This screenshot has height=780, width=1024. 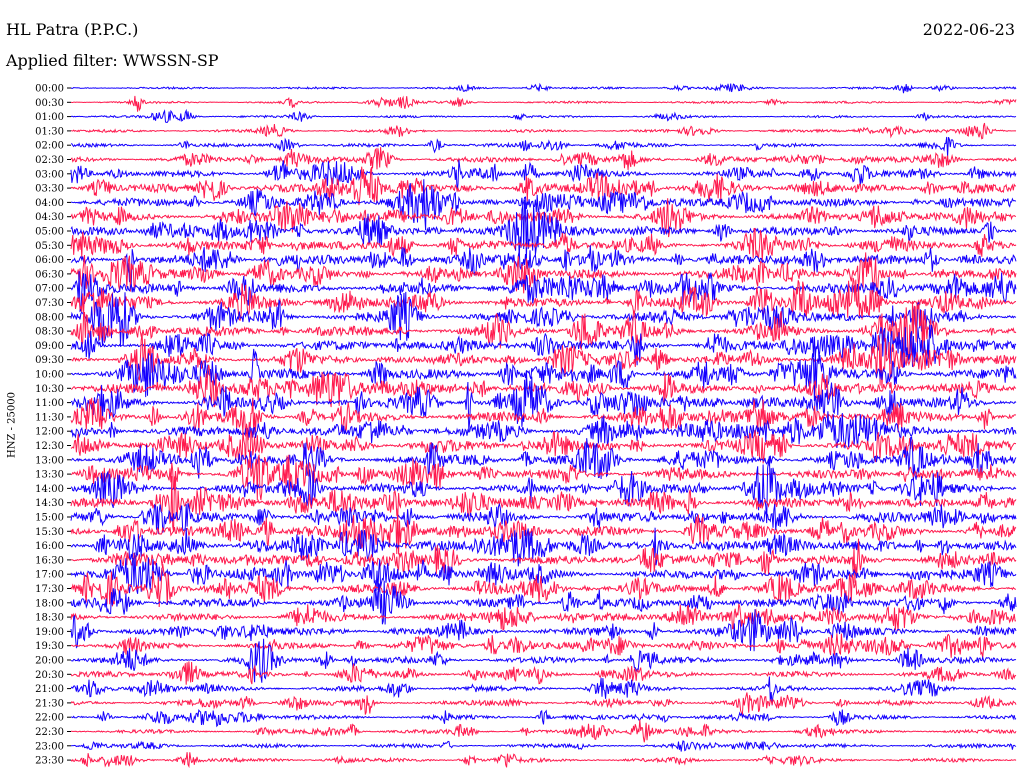 I want to click on row-time-label: 09:00, so click(x=49, y=346).